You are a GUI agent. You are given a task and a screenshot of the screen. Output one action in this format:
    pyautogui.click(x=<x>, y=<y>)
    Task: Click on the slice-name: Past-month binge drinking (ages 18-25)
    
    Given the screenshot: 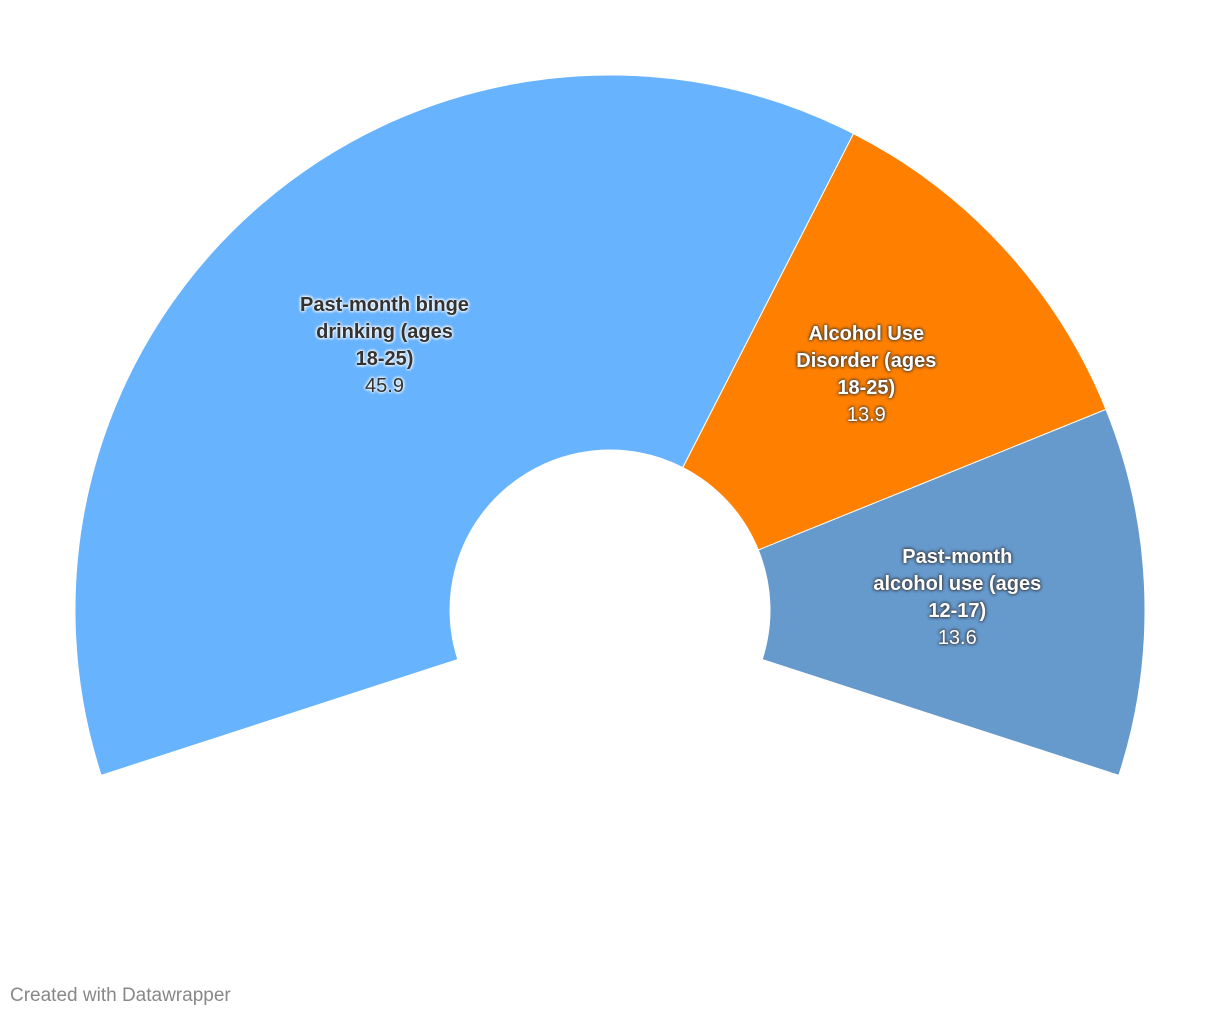 What is the action you would take?
    pyautogui.click(x=384, y=331)
    